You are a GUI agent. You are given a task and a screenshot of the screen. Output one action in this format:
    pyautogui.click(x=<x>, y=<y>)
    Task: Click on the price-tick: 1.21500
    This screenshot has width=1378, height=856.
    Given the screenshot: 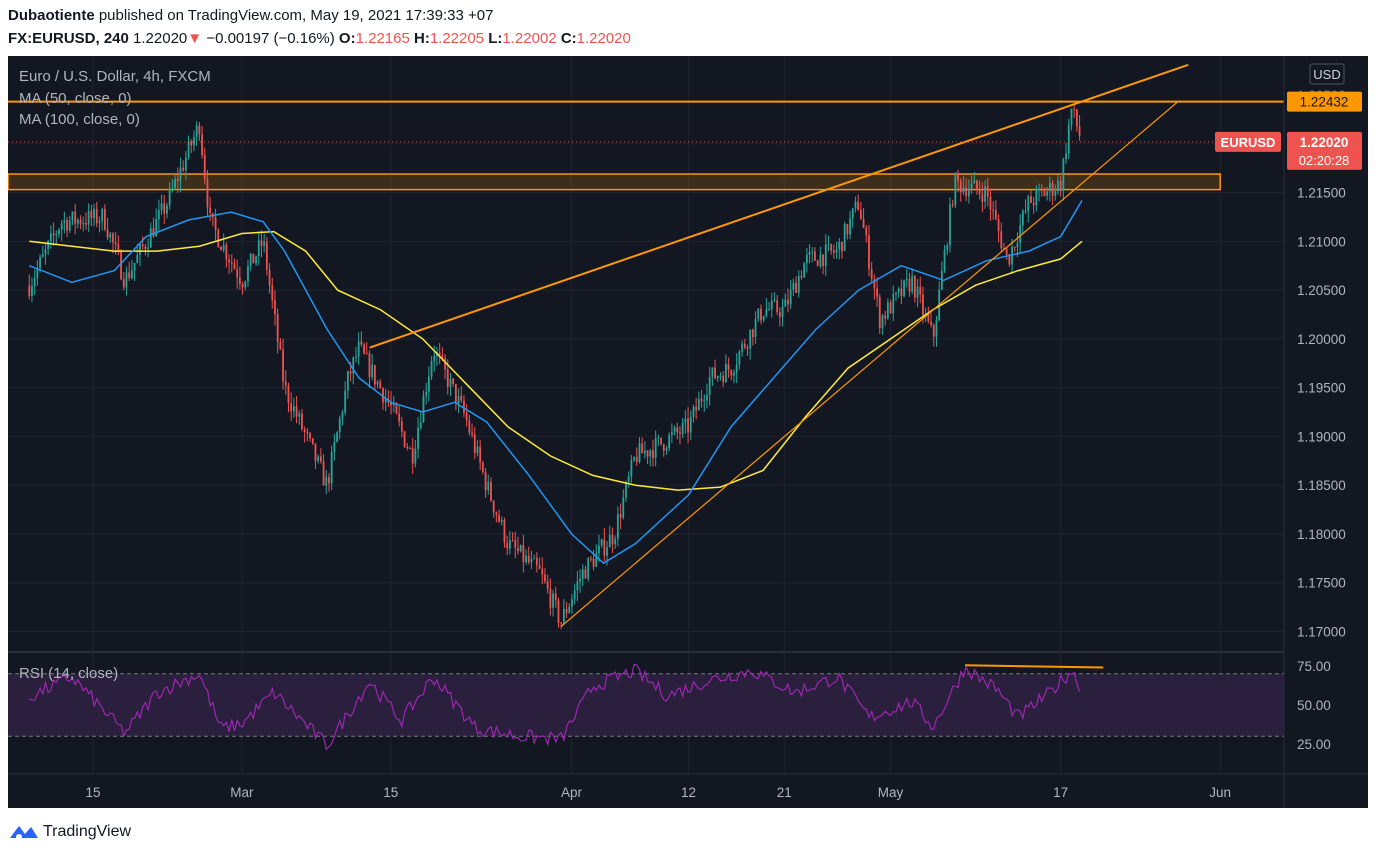 What is the action you would take?
    pyautogui.click(x=1321, y=193)
    